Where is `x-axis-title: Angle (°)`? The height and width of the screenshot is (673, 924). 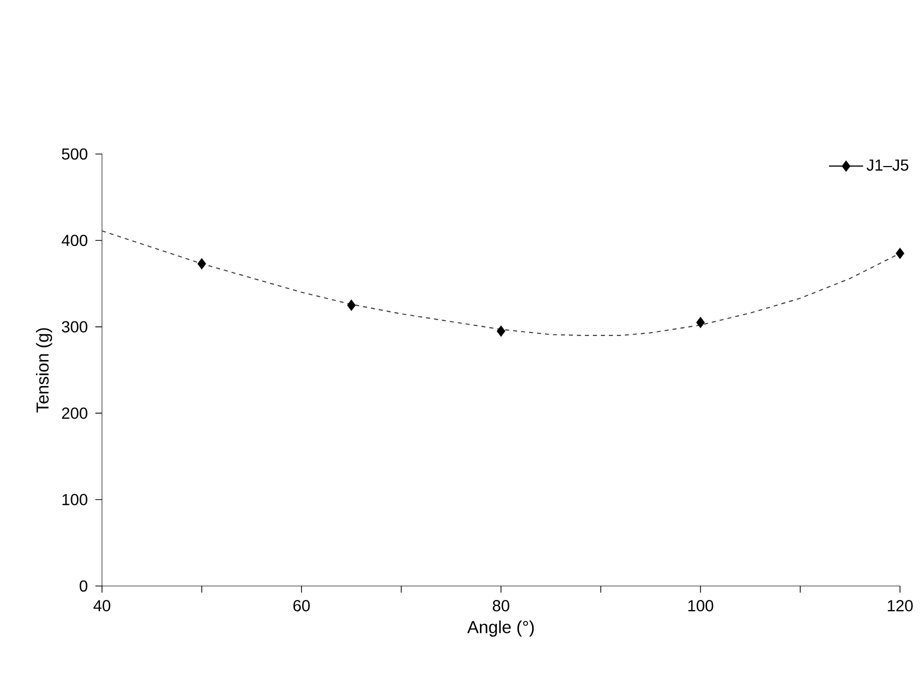
x-axis-title: Angle (°) is located at coordinates (500, 628).